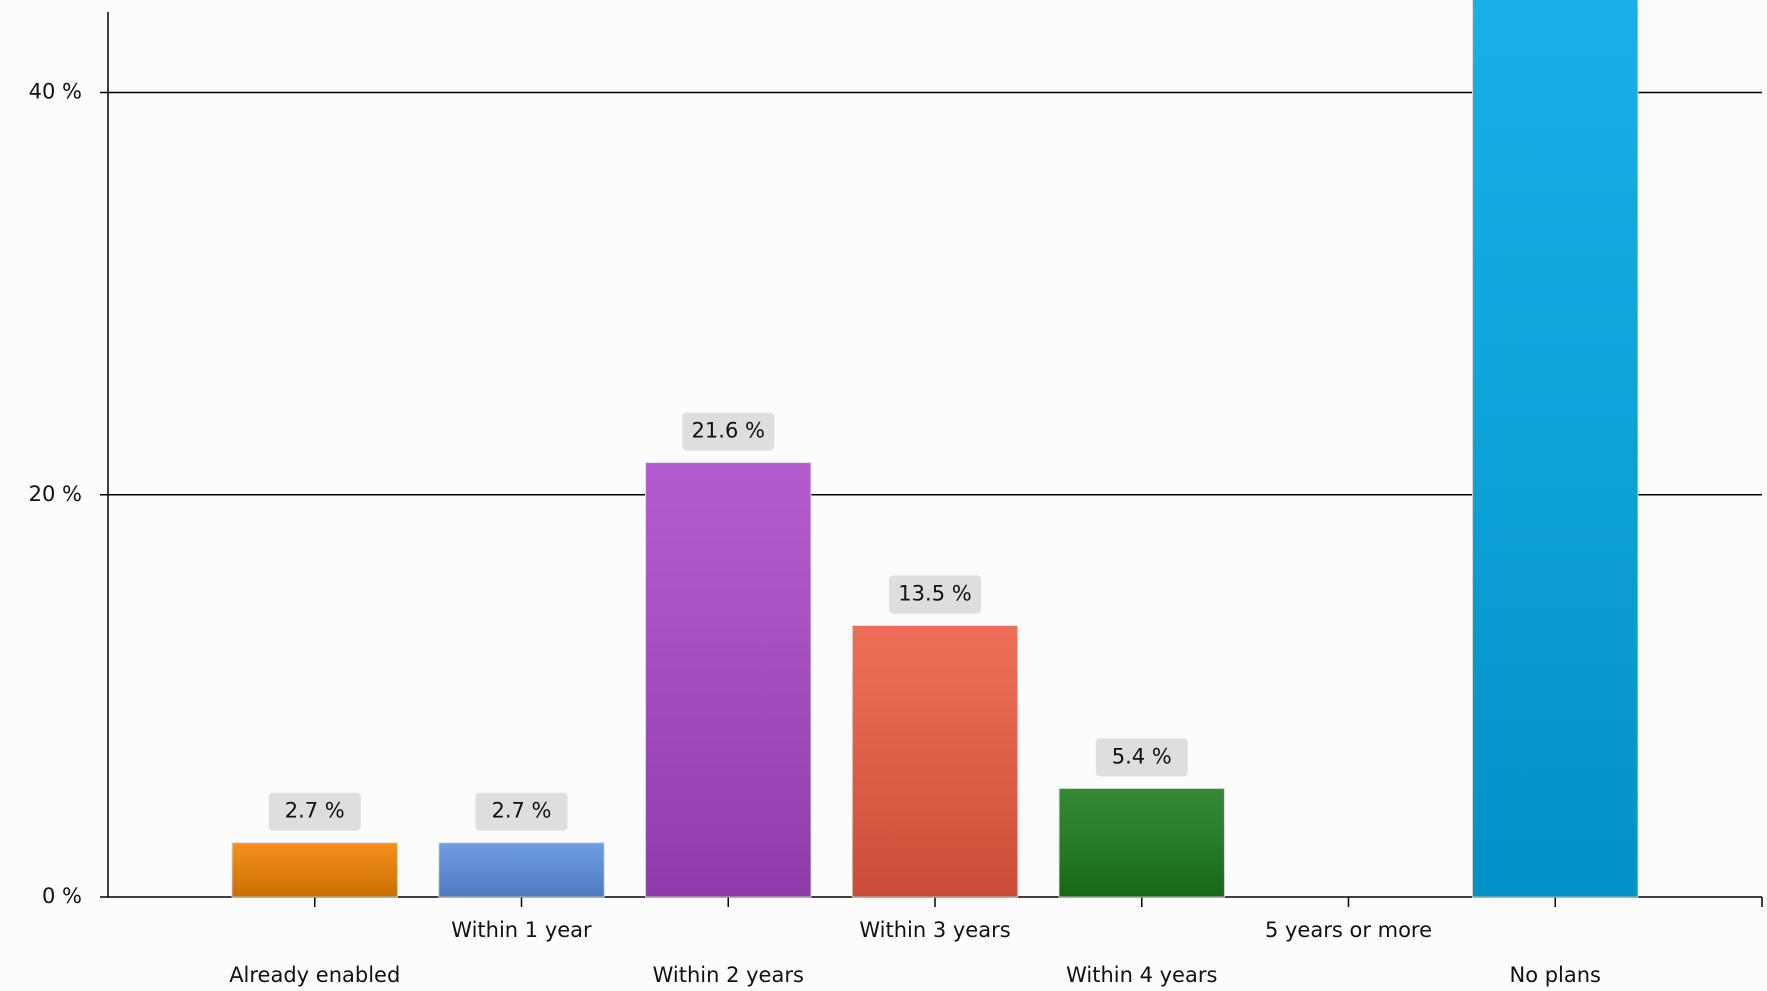 The width and height of the screenshot is (1767, 991). I want to click on x-tick-label: Within 1 year, so click(521, 930).